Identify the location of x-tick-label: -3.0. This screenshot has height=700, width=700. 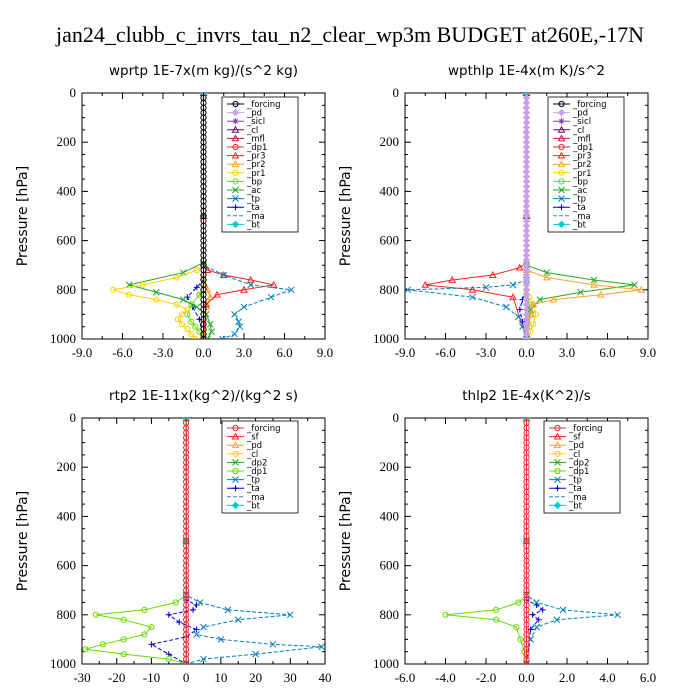
(163, 352).